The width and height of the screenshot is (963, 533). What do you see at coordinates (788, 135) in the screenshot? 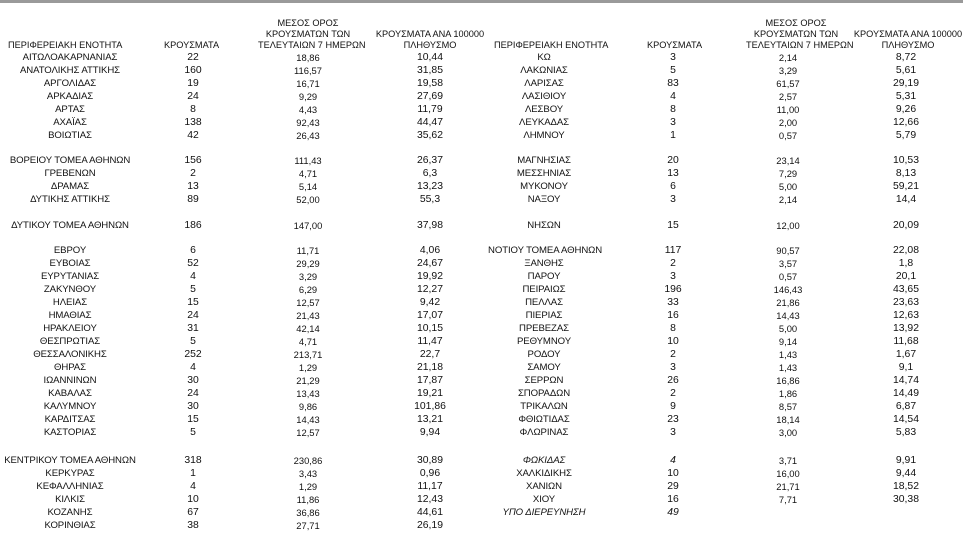
I see `cell-avg: 0,57` at bounding box center [788, 135].